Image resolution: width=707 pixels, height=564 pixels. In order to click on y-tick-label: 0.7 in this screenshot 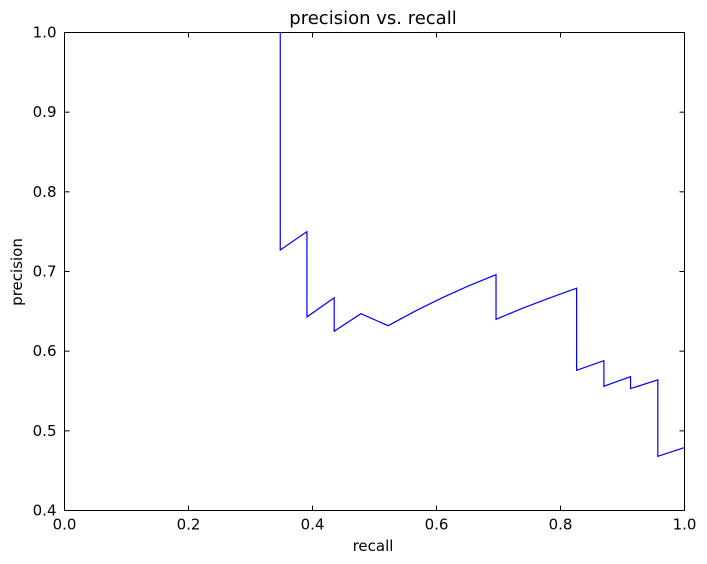, I will do `click(45, 272)`.